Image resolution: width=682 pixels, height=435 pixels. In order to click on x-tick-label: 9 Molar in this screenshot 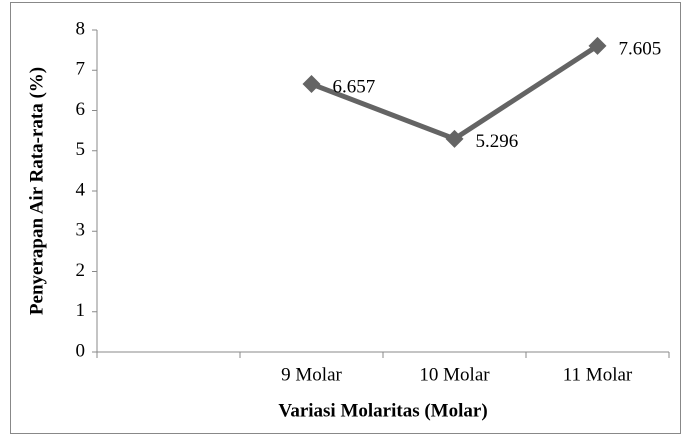, I will do `click(311, 374)`.